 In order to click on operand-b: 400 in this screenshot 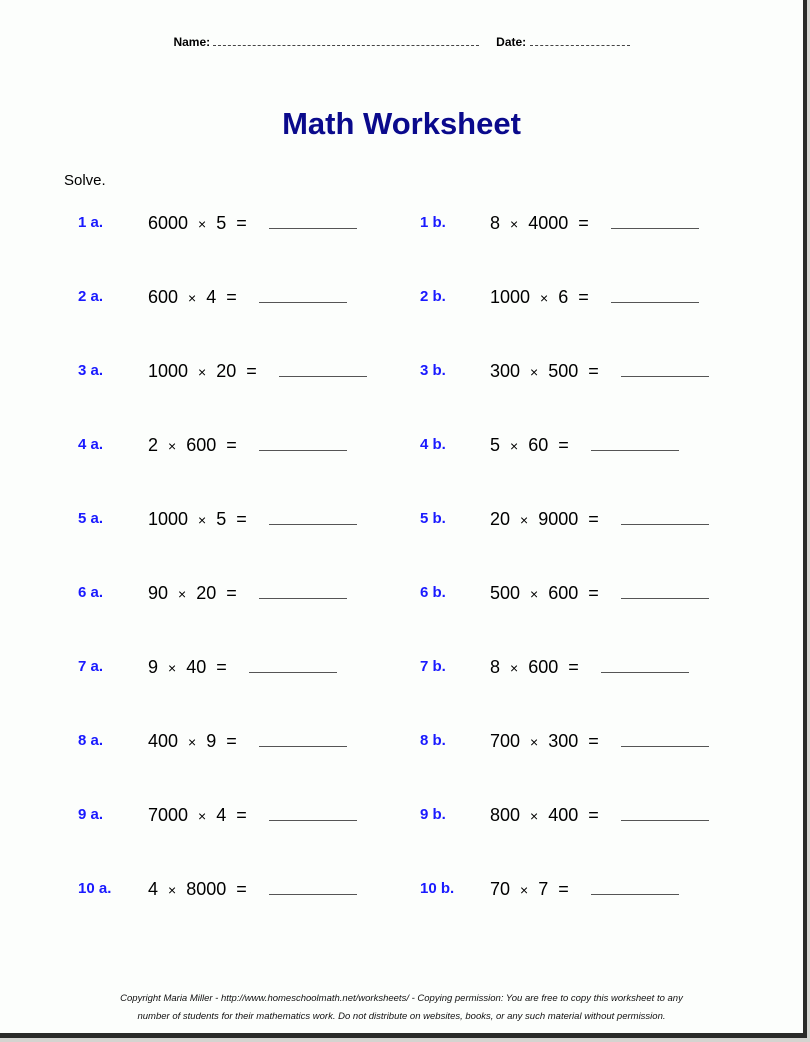, I will do `click(563, 815)`.